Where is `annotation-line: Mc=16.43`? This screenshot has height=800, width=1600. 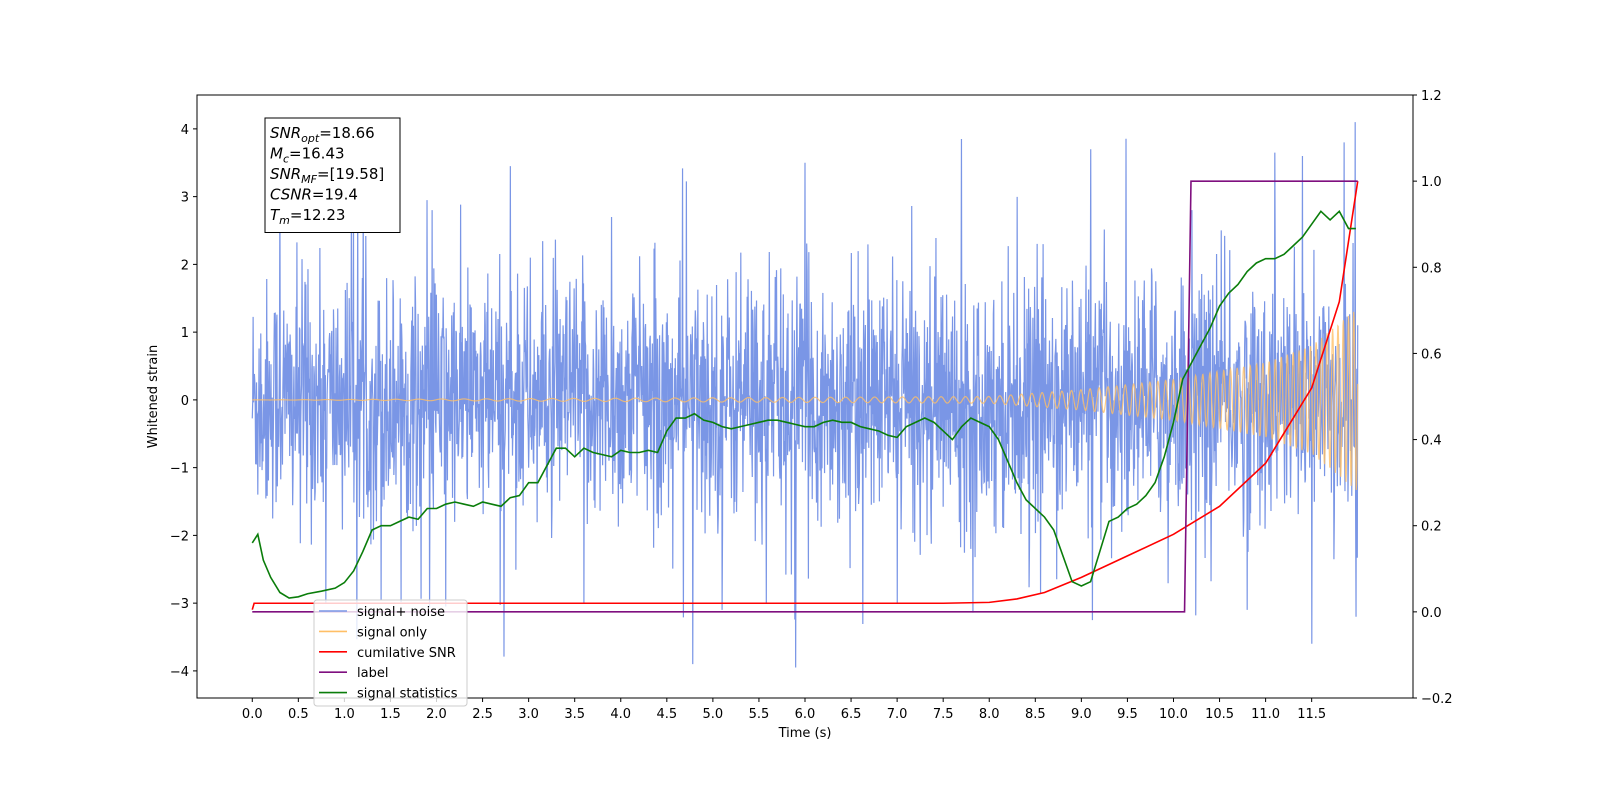 annotation-line: Mc=16.43 is located at coordinates (307, 155).